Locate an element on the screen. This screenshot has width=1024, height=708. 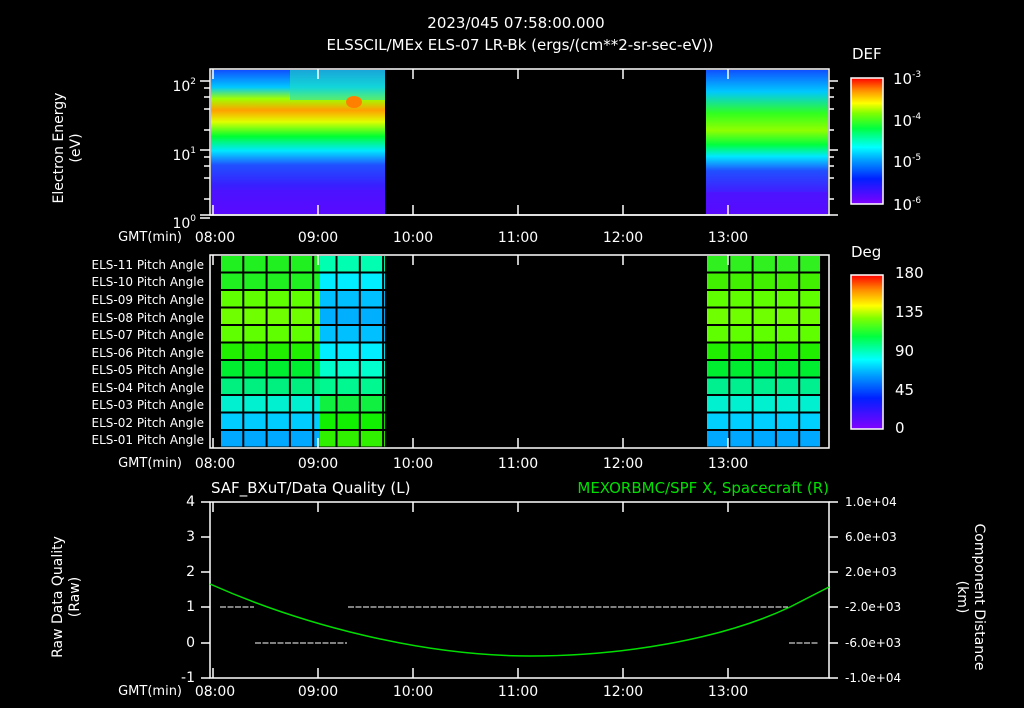
def-tick: 10⁻⁵ is located at coordinates (907, 162).